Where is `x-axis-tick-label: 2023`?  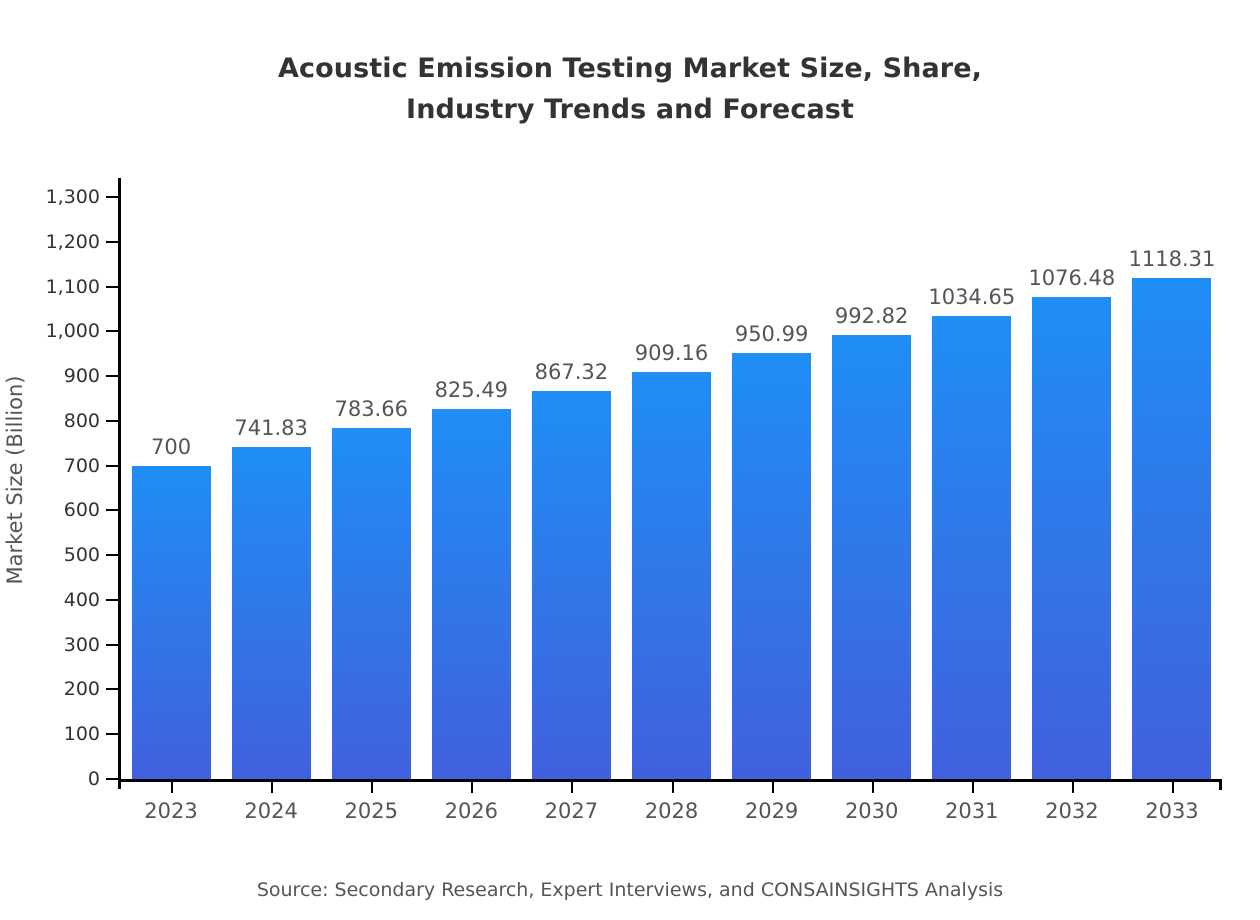
x-axis-tick-label: 2023 is located at coordinates (171, 811).